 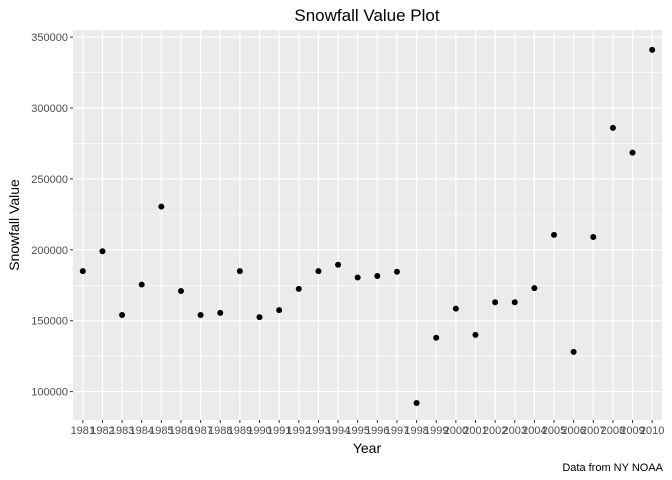 I want to click on x-tick-label: 2002, so click(x=495, y=431).